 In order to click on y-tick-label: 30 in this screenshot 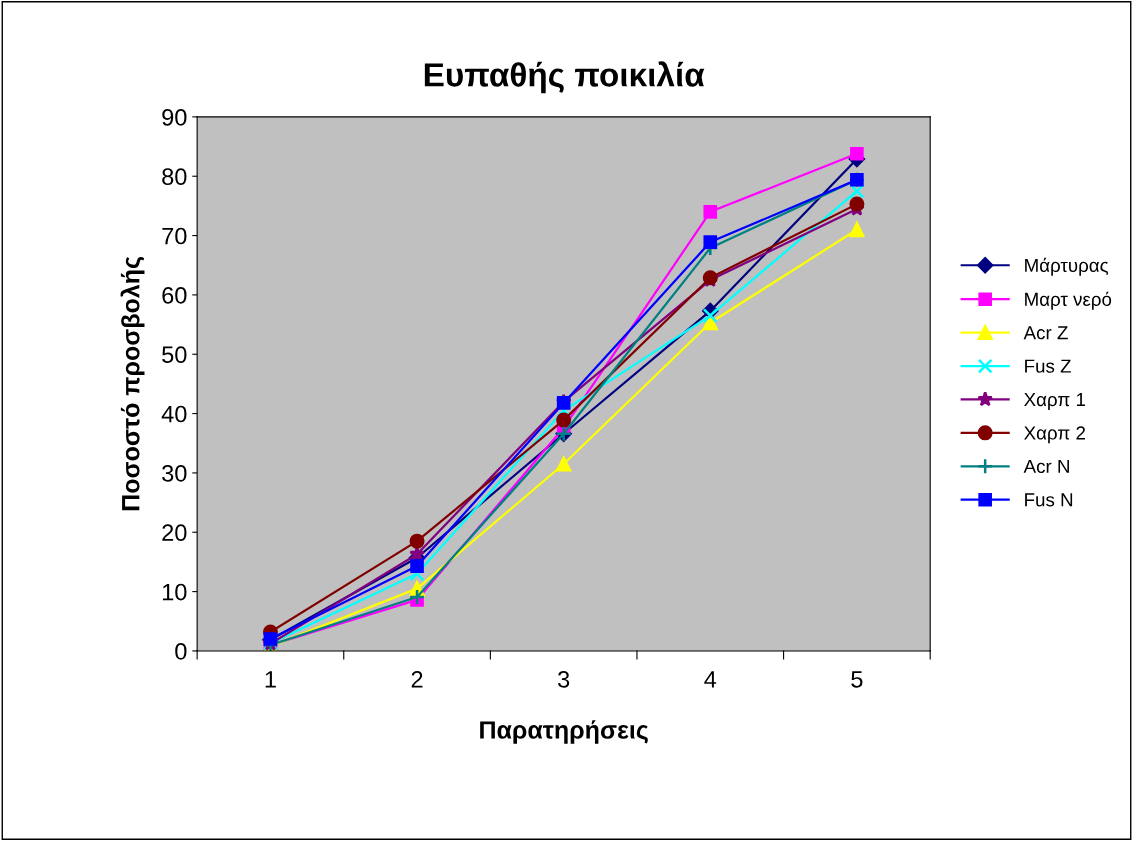, I will do `click(174, 473)`.